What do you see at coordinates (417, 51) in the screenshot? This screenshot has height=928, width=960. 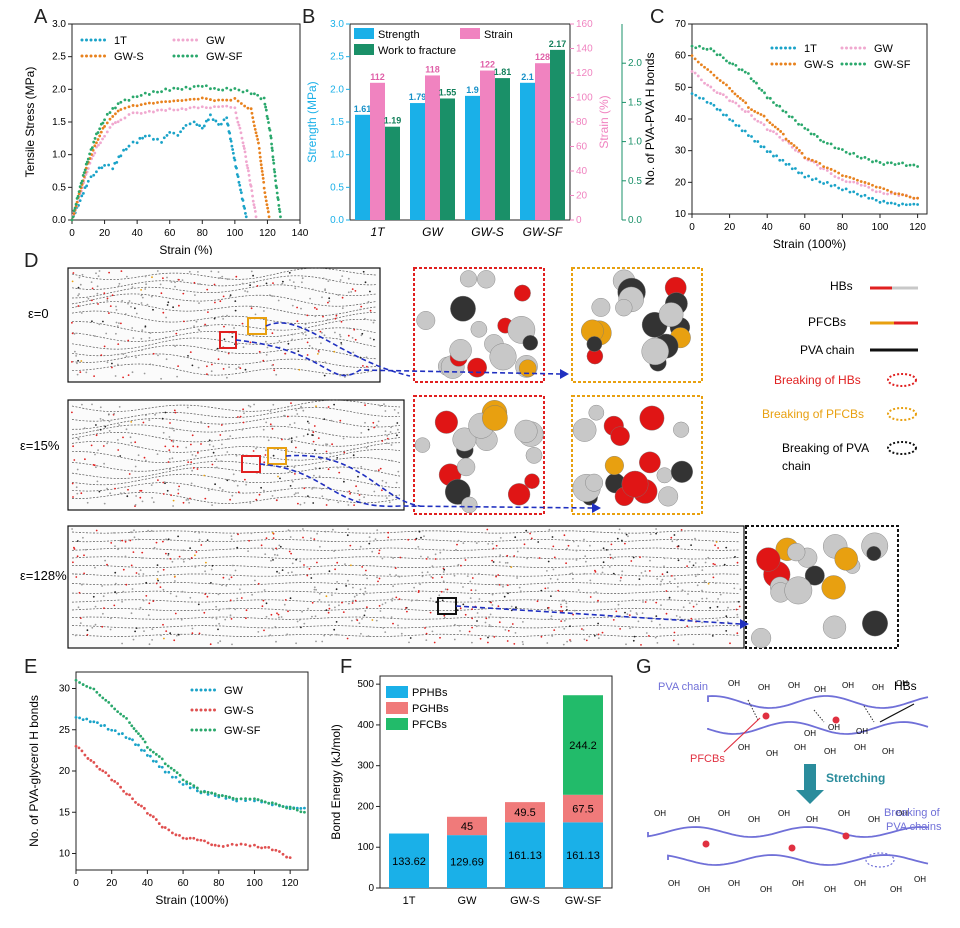 I see `legend-label: Work to fracture` at bounding box center [417, 51].